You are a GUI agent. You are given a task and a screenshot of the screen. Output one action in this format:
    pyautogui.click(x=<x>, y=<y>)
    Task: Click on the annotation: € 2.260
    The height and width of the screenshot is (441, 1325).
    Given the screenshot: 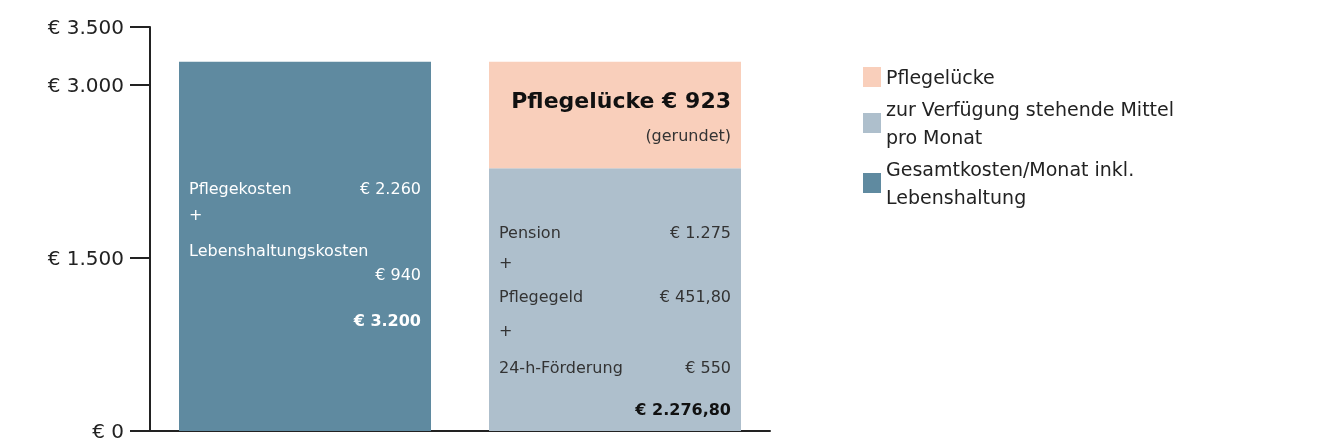 What is the action you would take?
    pyautogui.click(x=390, y=188)
    